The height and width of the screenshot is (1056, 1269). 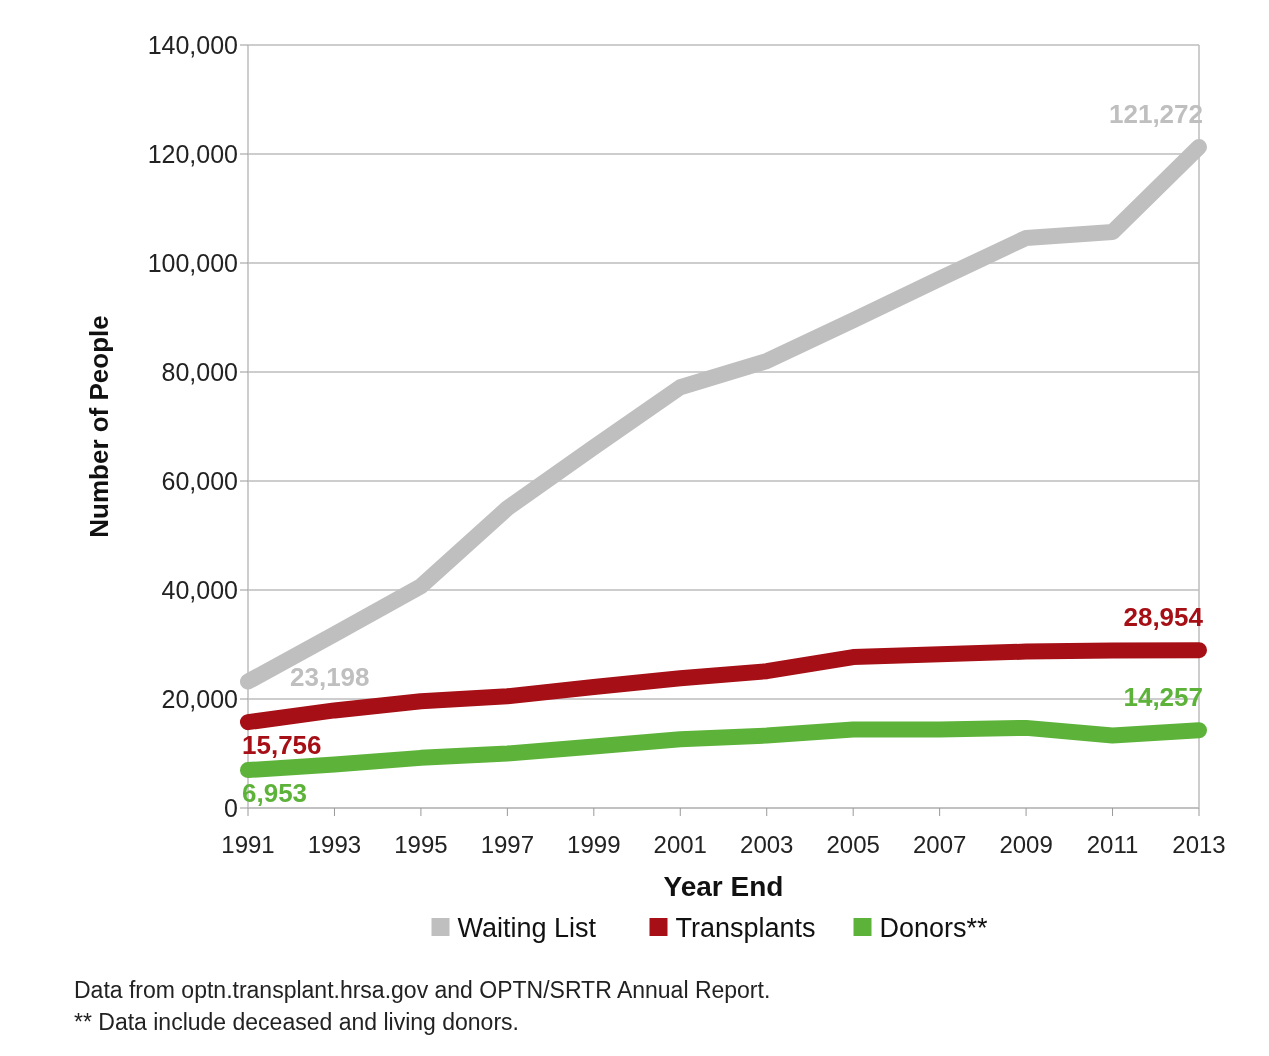 I want to click on x-axis-title: Year End, so click(x=723, y=886).